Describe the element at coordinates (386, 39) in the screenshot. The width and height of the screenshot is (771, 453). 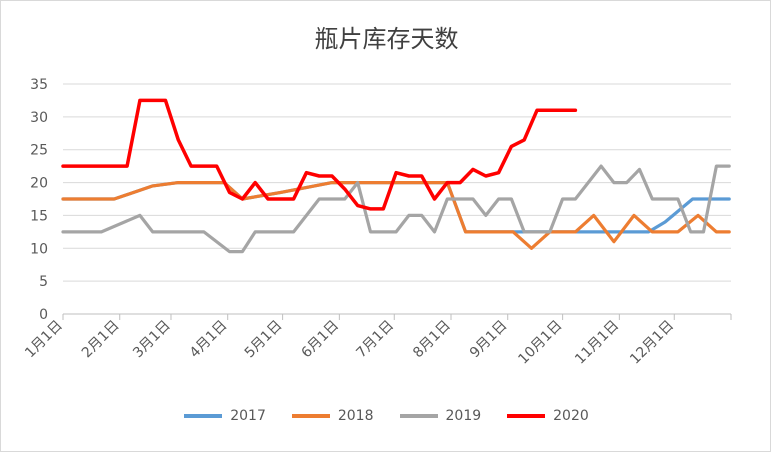
I see `chart-title: 瓶片库存天数` at that location.